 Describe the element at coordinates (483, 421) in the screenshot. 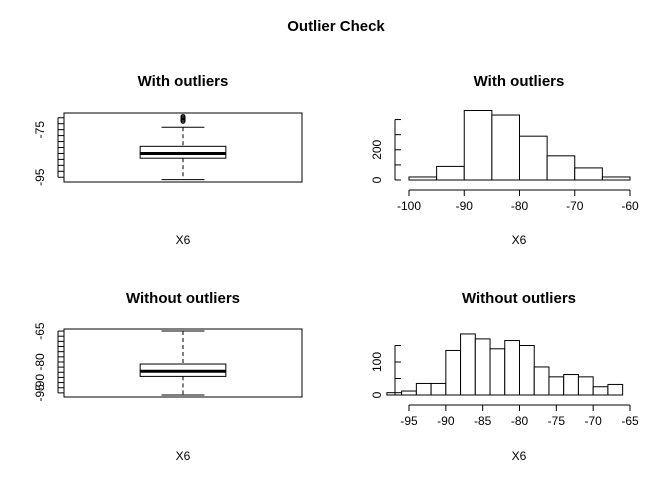

I see `x-tick-label: -85` at that location.